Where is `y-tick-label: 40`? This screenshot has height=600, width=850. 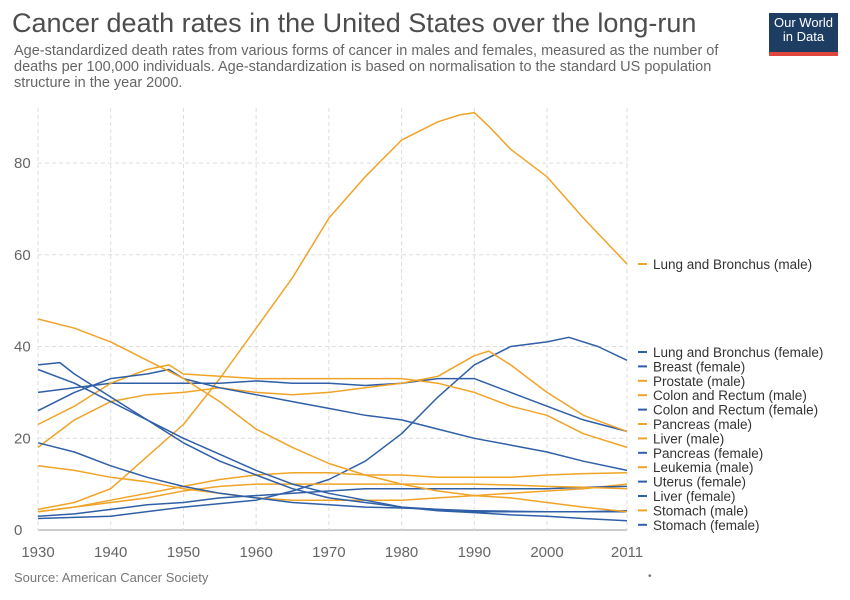 y-tick-label: 40 is located at coordinates (22, 347).